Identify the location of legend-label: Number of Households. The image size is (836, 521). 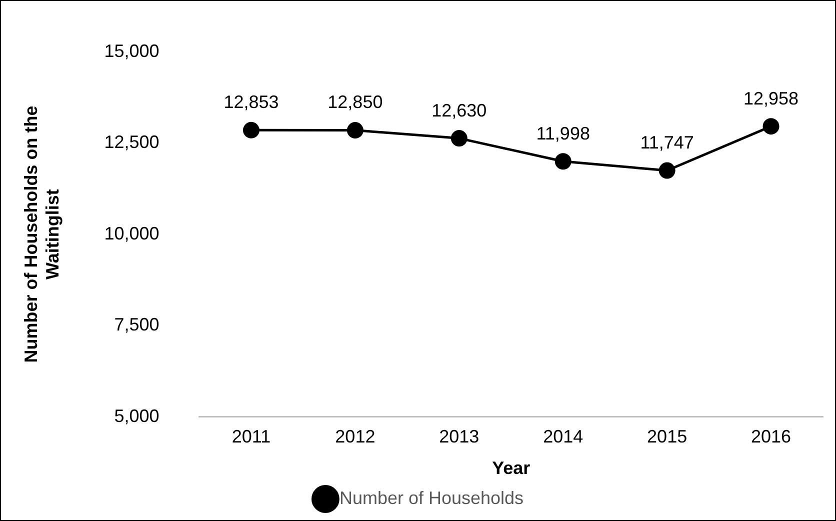
(431, 498).